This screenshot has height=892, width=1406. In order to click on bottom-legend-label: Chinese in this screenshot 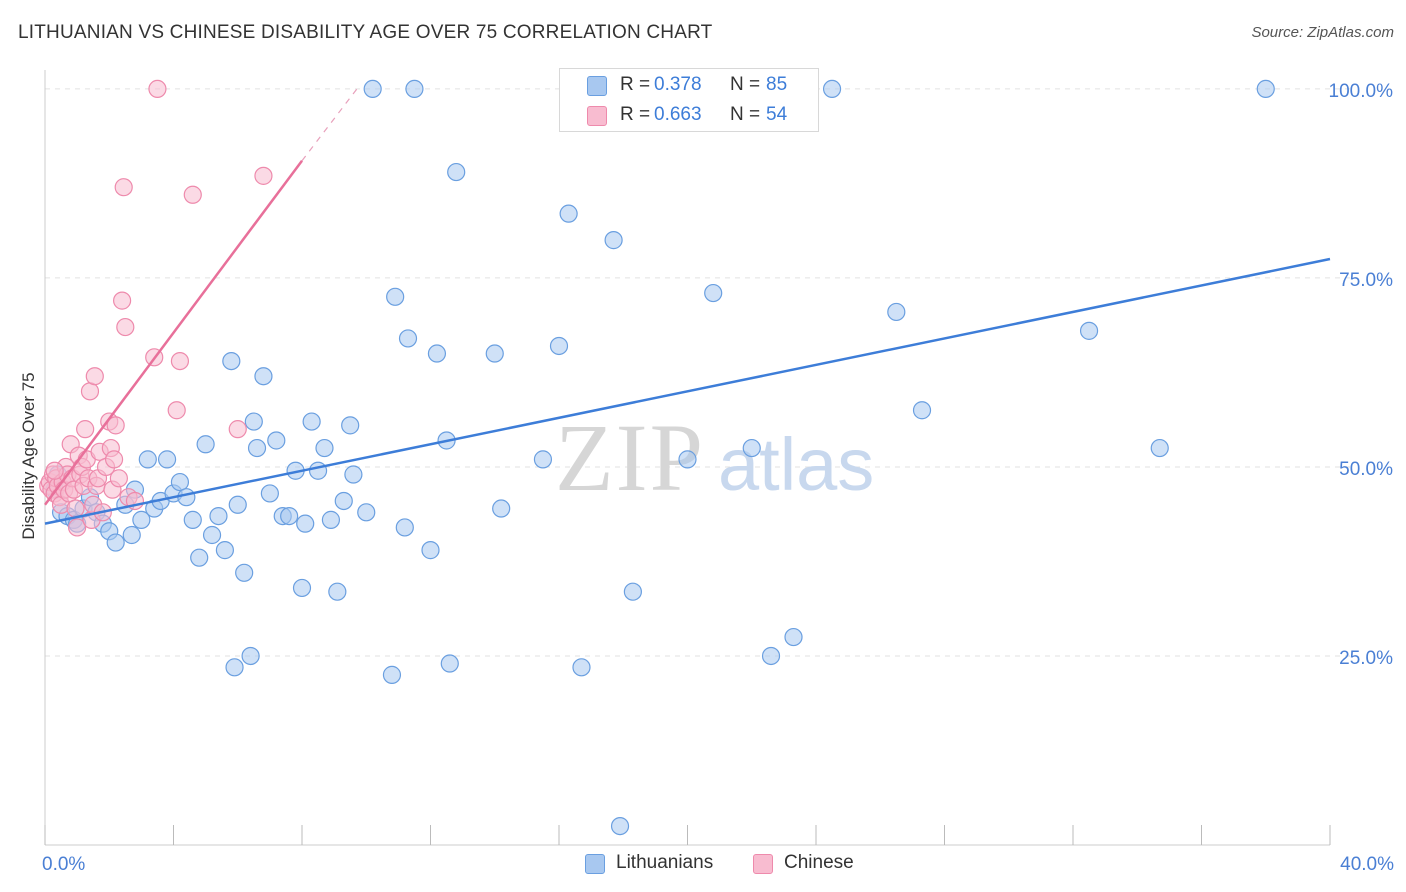, I will do `click(819, 862)`.